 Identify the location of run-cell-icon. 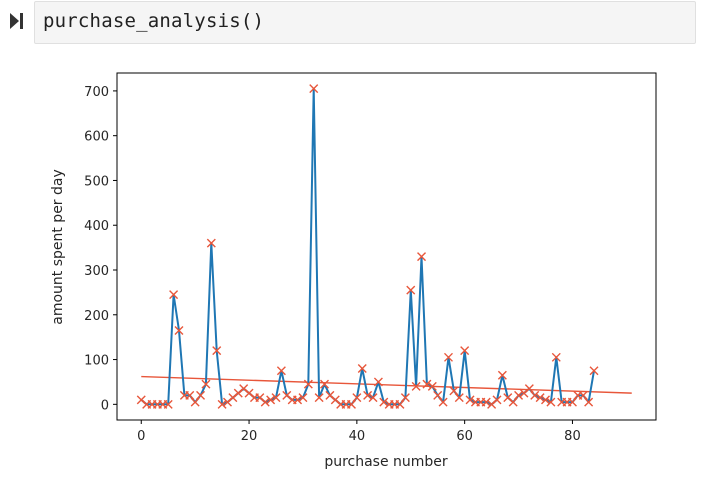
(17, 21).